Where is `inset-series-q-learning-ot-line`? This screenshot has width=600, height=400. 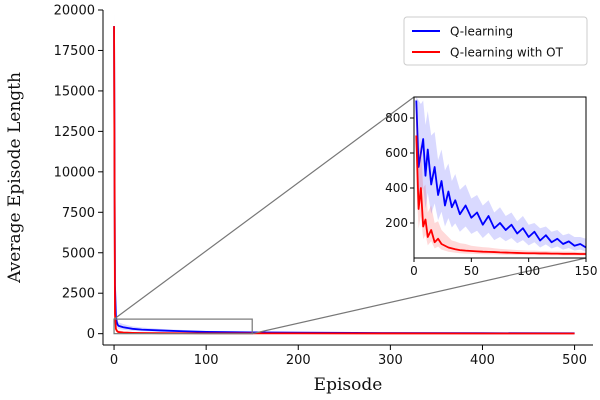 inset-series-q-learning-ot-line is located at coordinates (500, 195).